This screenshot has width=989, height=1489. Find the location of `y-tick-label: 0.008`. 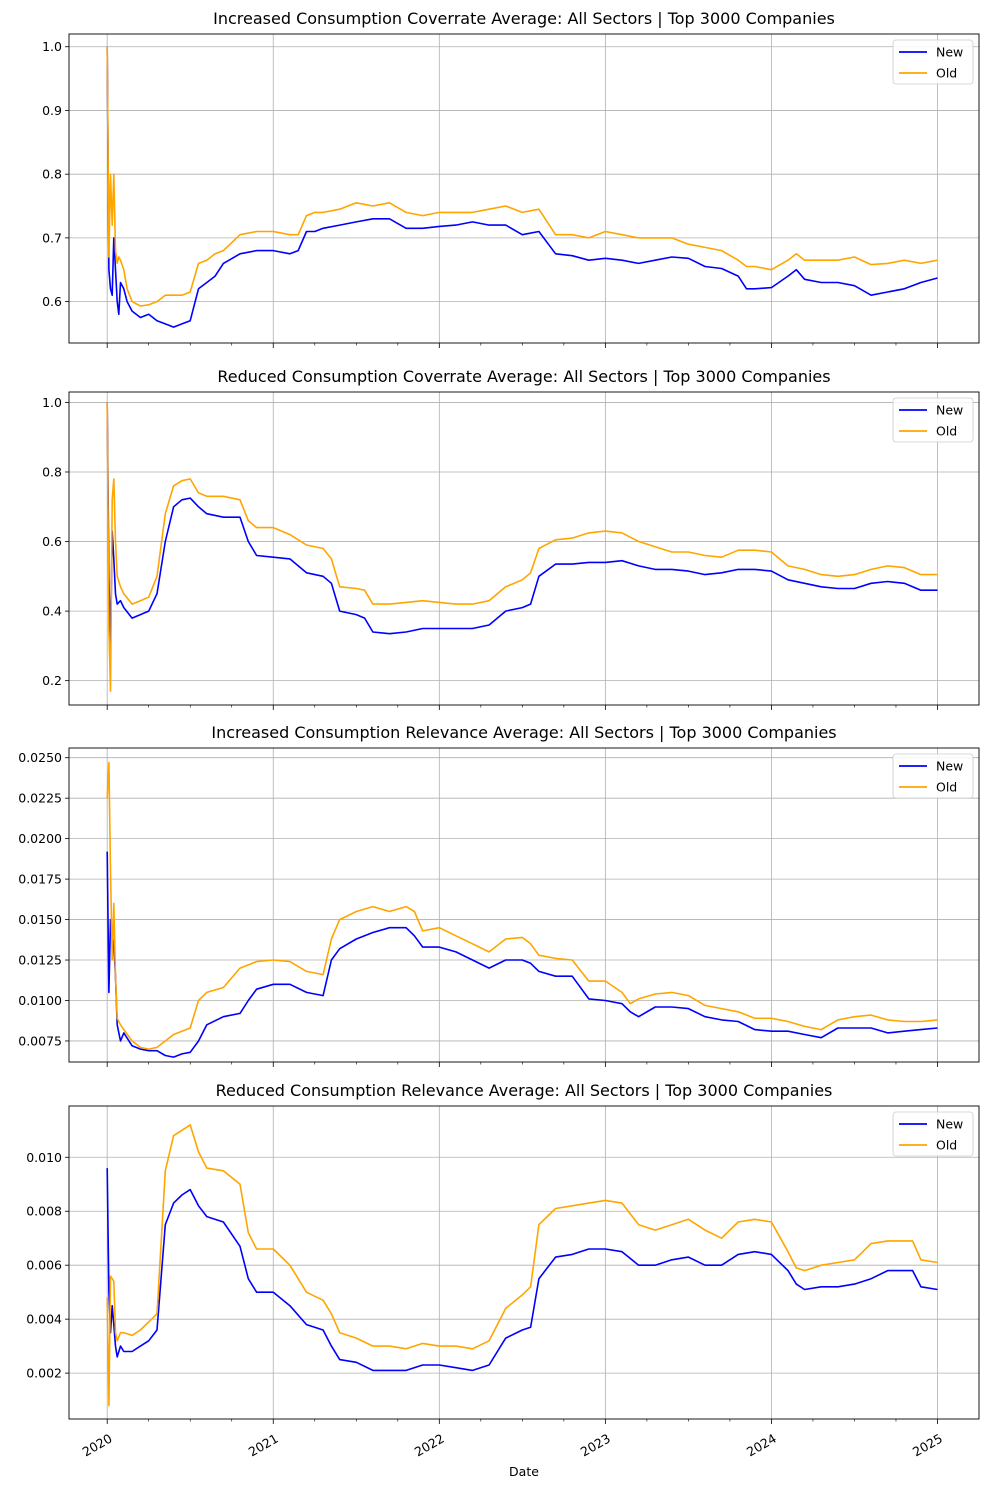

y-tick-label: 0.008 is located at coordinates (44, 1211).